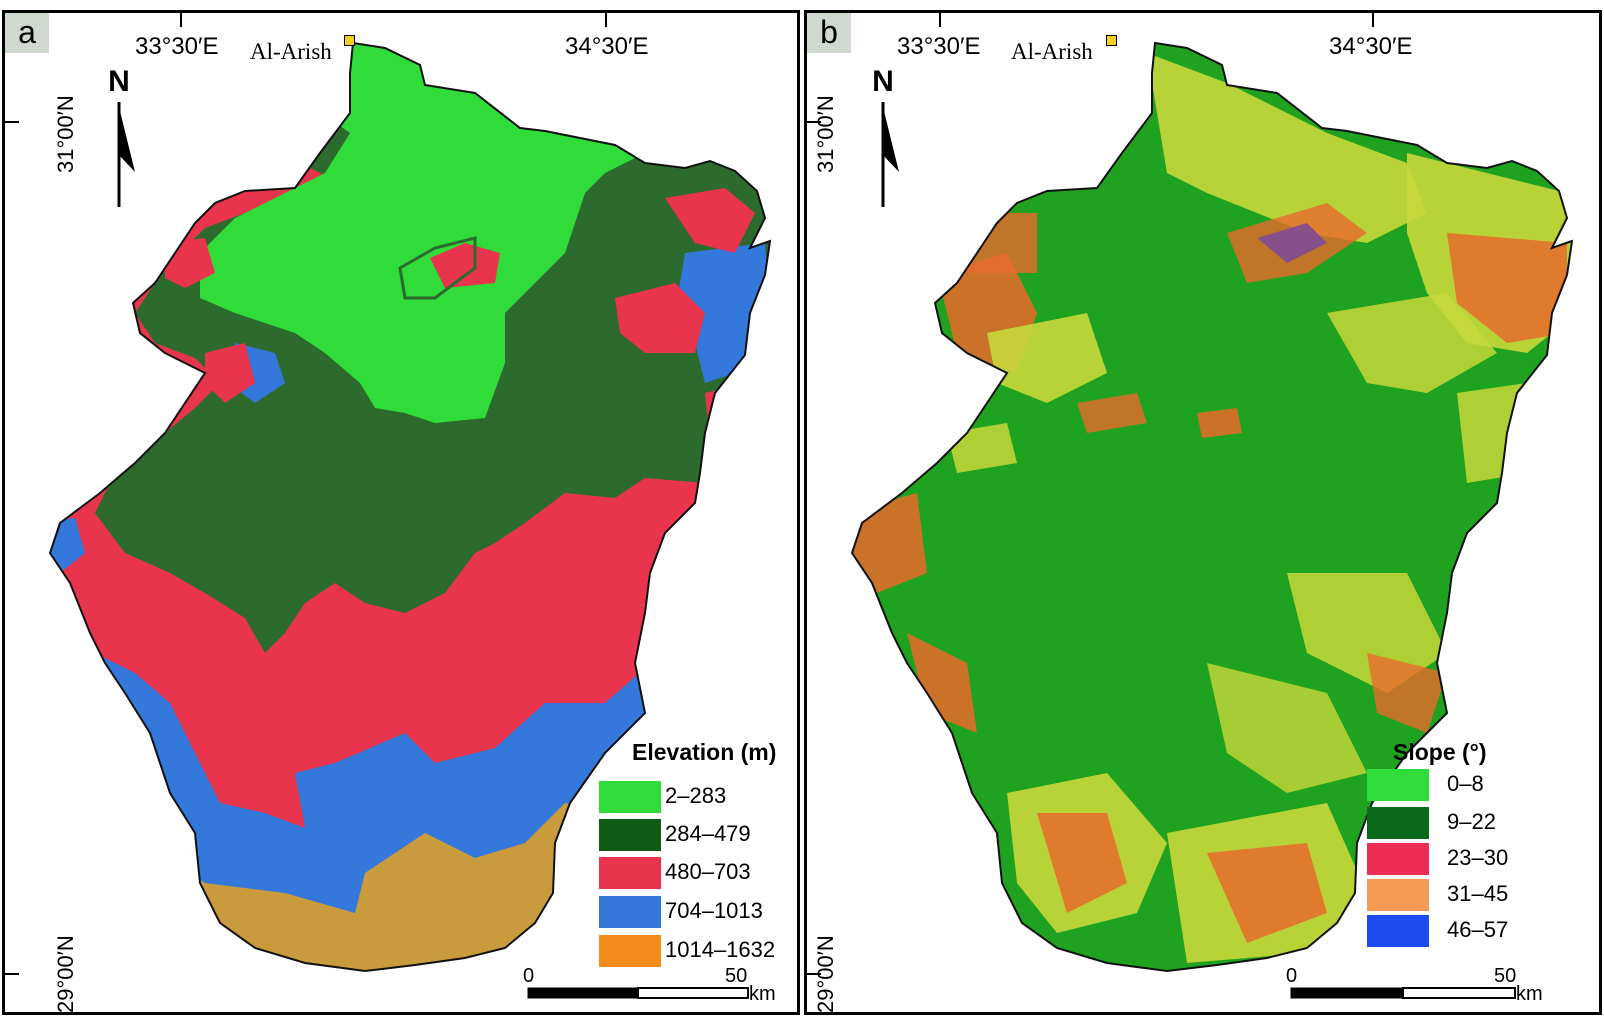 The width and height of the screenshot is (1604, 1019). I want to click on legend-label: 23–30, so click(1478, 858).